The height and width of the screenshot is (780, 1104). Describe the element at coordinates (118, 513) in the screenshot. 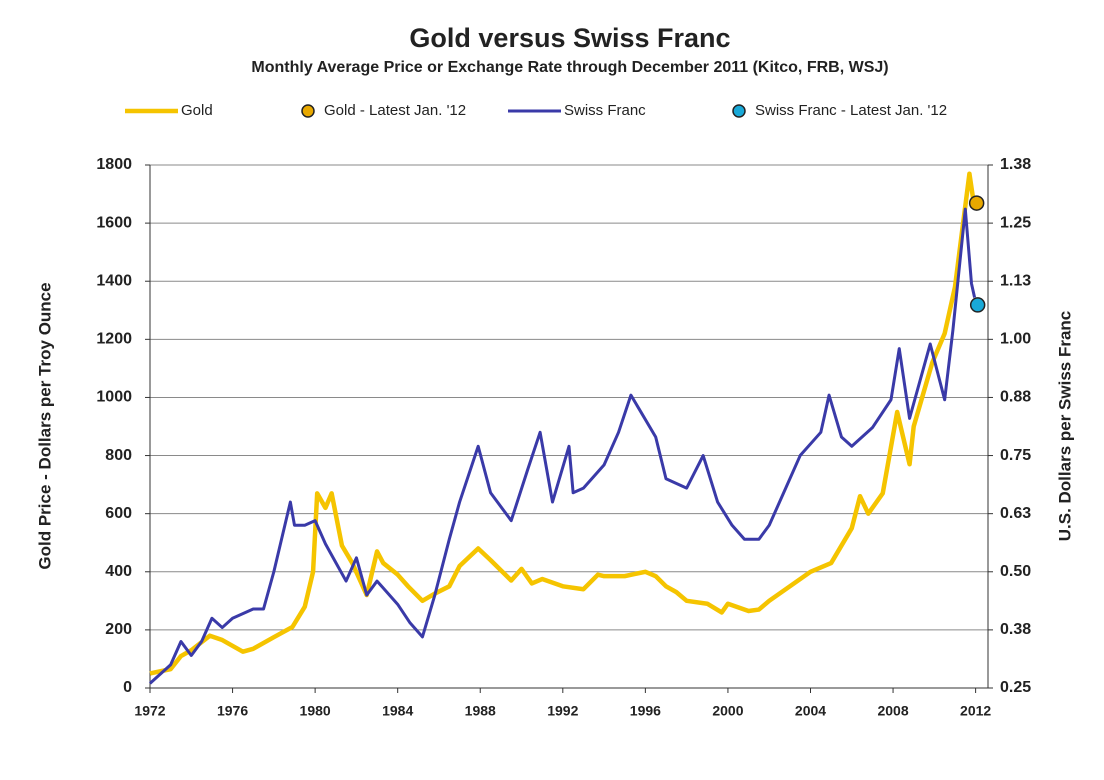

I see `y-tick-label: 600` at that location.